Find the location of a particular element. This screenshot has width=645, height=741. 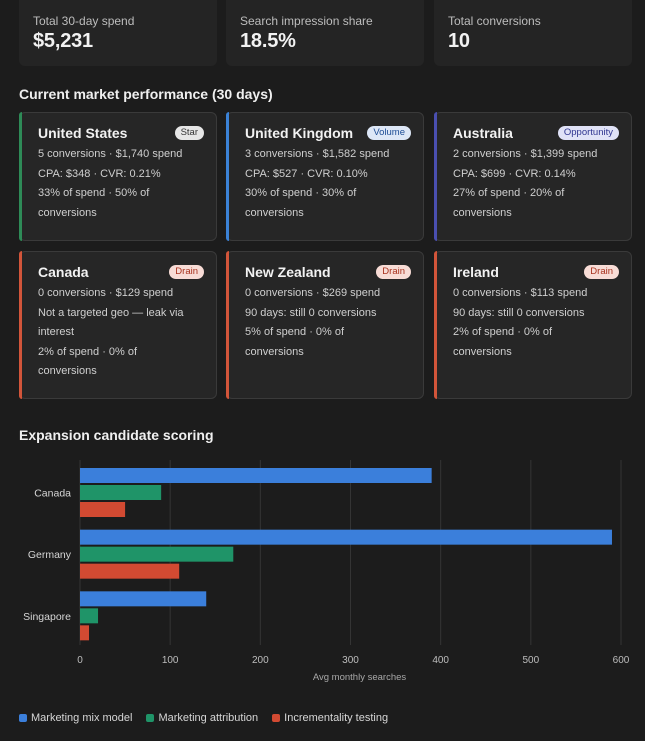

x-tick-label: 300 is located at coordinates (350, 660).